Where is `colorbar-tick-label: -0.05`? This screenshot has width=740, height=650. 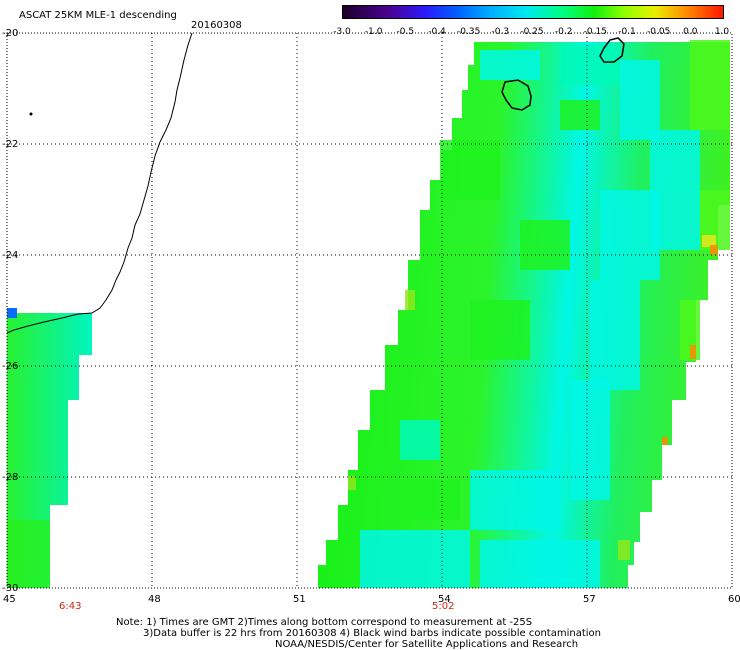
colorbar-tick-label: -0.05 is located at coordinates (659, 32).